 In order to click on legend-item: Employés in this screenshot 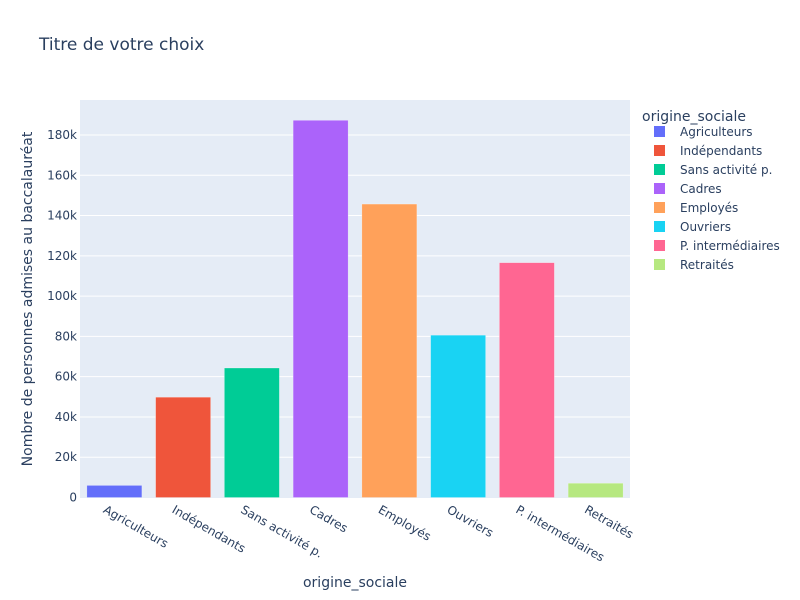, I will do `click(709, 208)`.